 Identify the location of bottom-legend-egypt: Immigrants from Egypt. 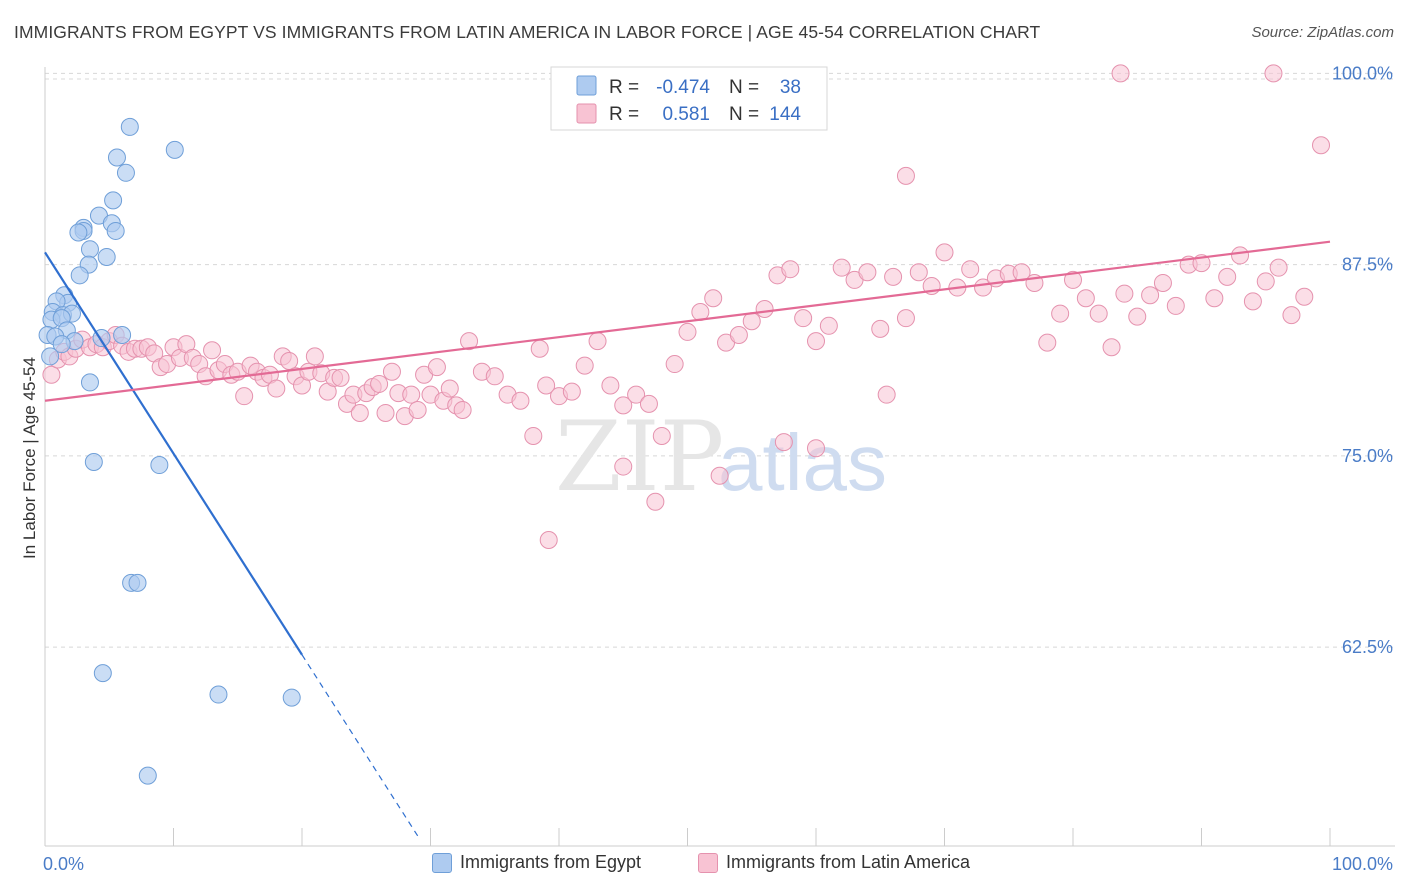
(536, 862).